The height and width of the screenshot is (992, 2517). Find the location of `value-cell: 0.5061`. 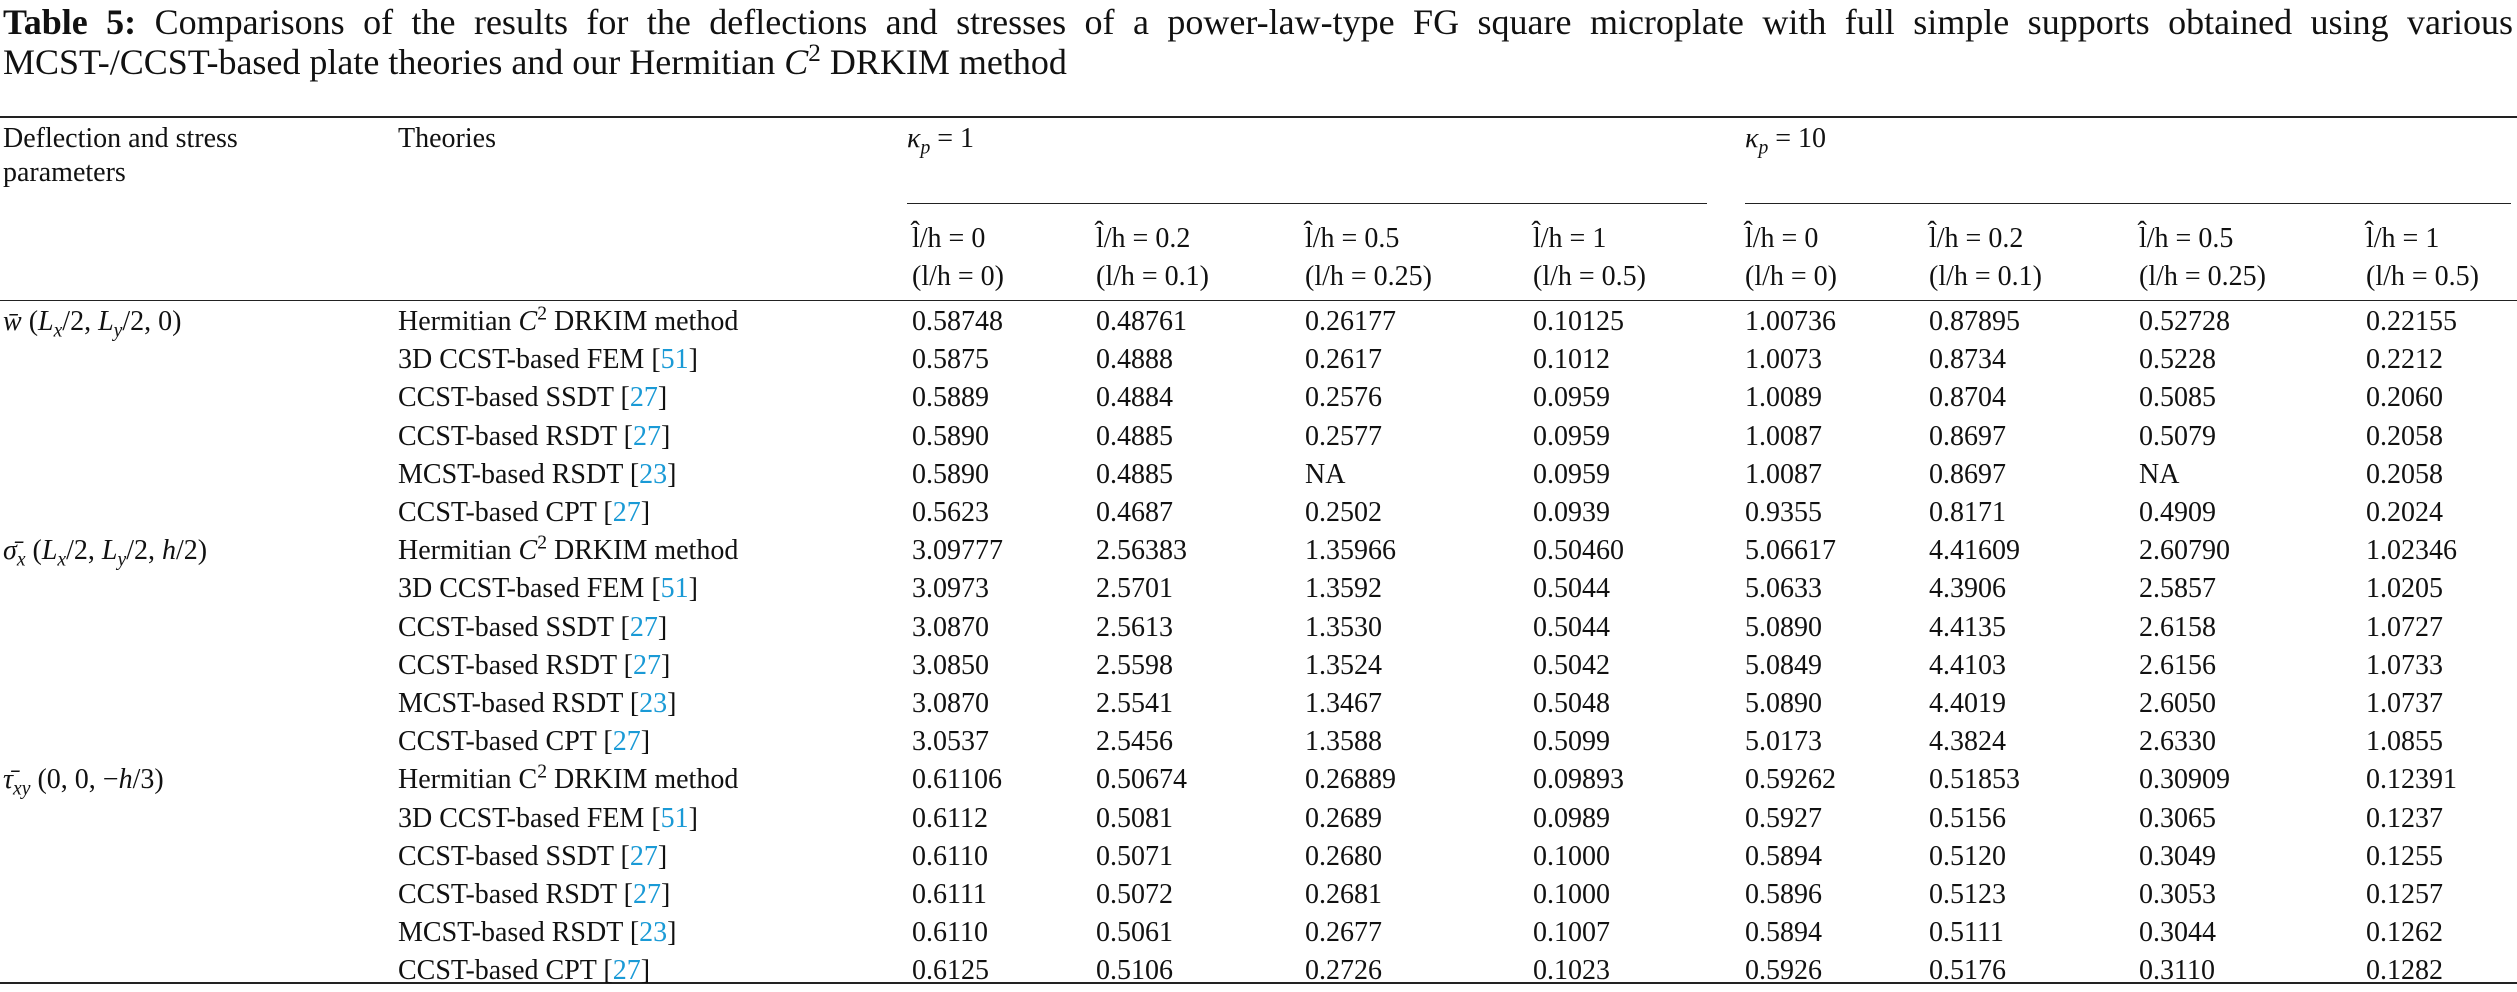

value-cell: 0.5061 is located at coordinates (1134, 933).